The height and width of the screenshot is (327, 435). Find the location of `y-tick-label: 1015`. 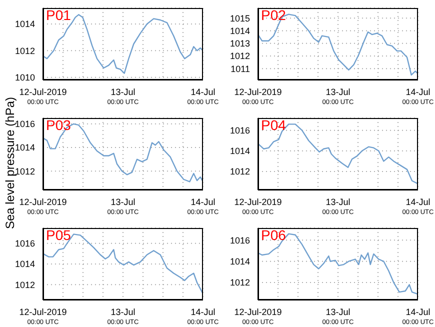

y-tick-label: 1015 is located at coordinates (240, 18).